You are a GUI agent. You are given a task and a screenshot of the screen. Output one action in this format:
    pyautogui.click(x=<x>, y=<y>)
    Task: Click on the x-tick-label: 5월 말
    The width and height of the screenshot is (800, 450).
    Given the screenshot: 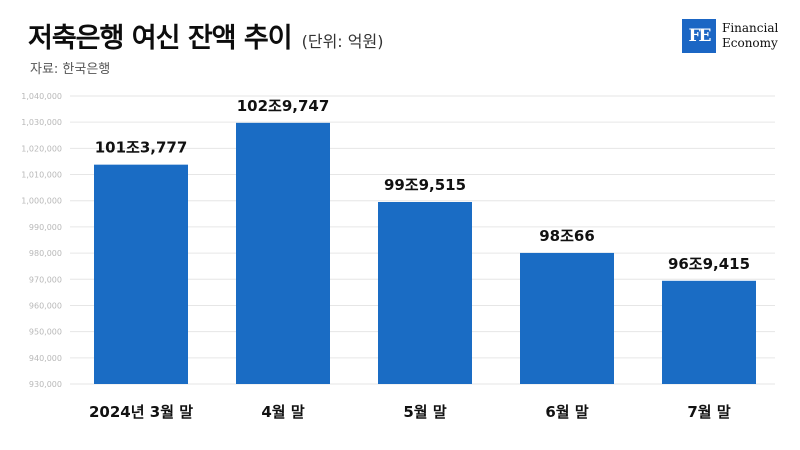 What is the action you would take?
    pyautogui.click(x=424, y=412)
    